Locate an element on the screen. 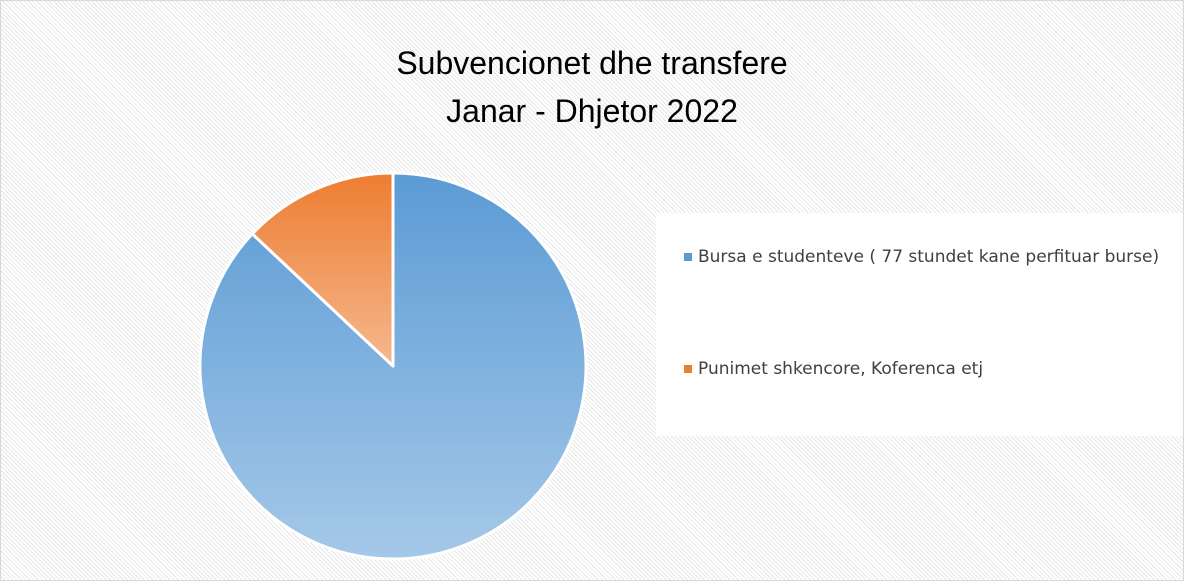 The image size is (1184, 581). chart-subtitle: Janar - Dhjetor 2022 is located at coordinates (592, 111).